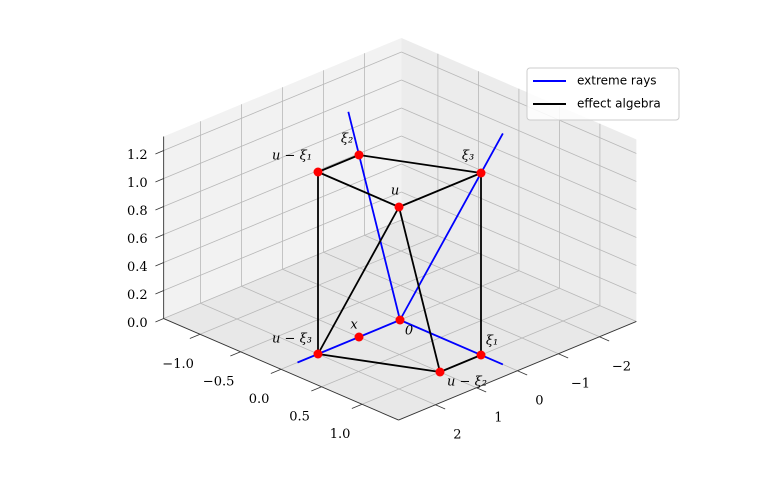  I want to click on point-label: ξ₁, so click(492, 341).